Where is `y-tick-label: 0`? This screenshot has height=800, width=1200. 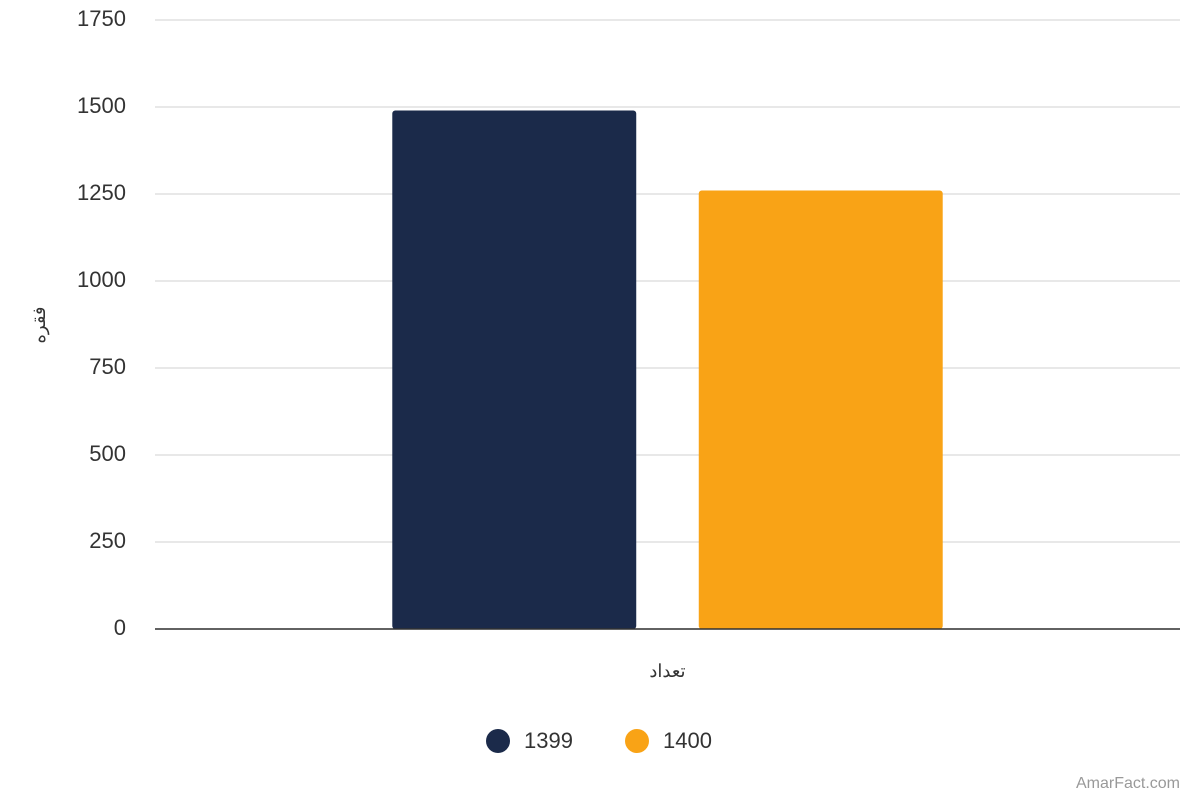 y-tick-label: 0 is located at coordinates (120, 627).